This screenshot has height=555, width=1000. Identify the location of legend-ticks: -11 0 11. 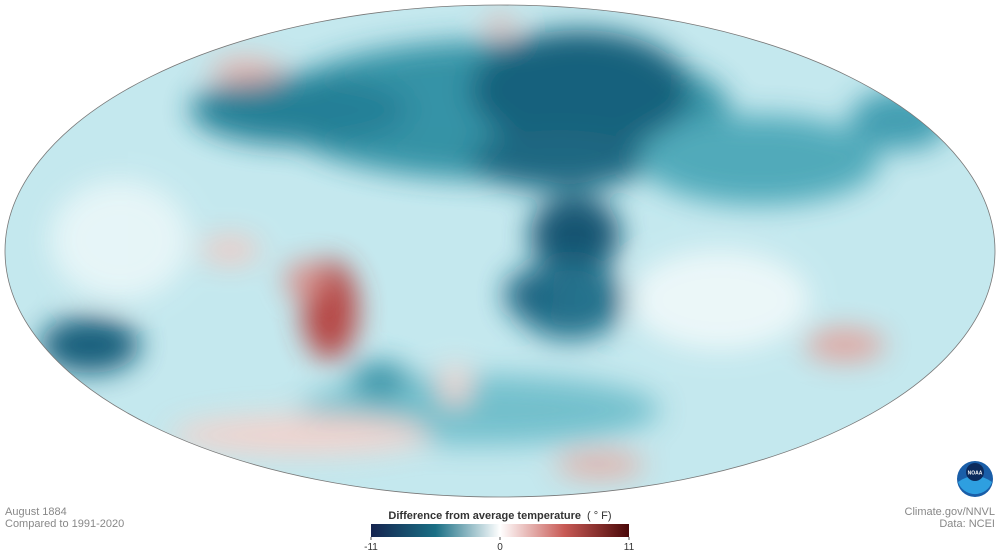
(499, 545).